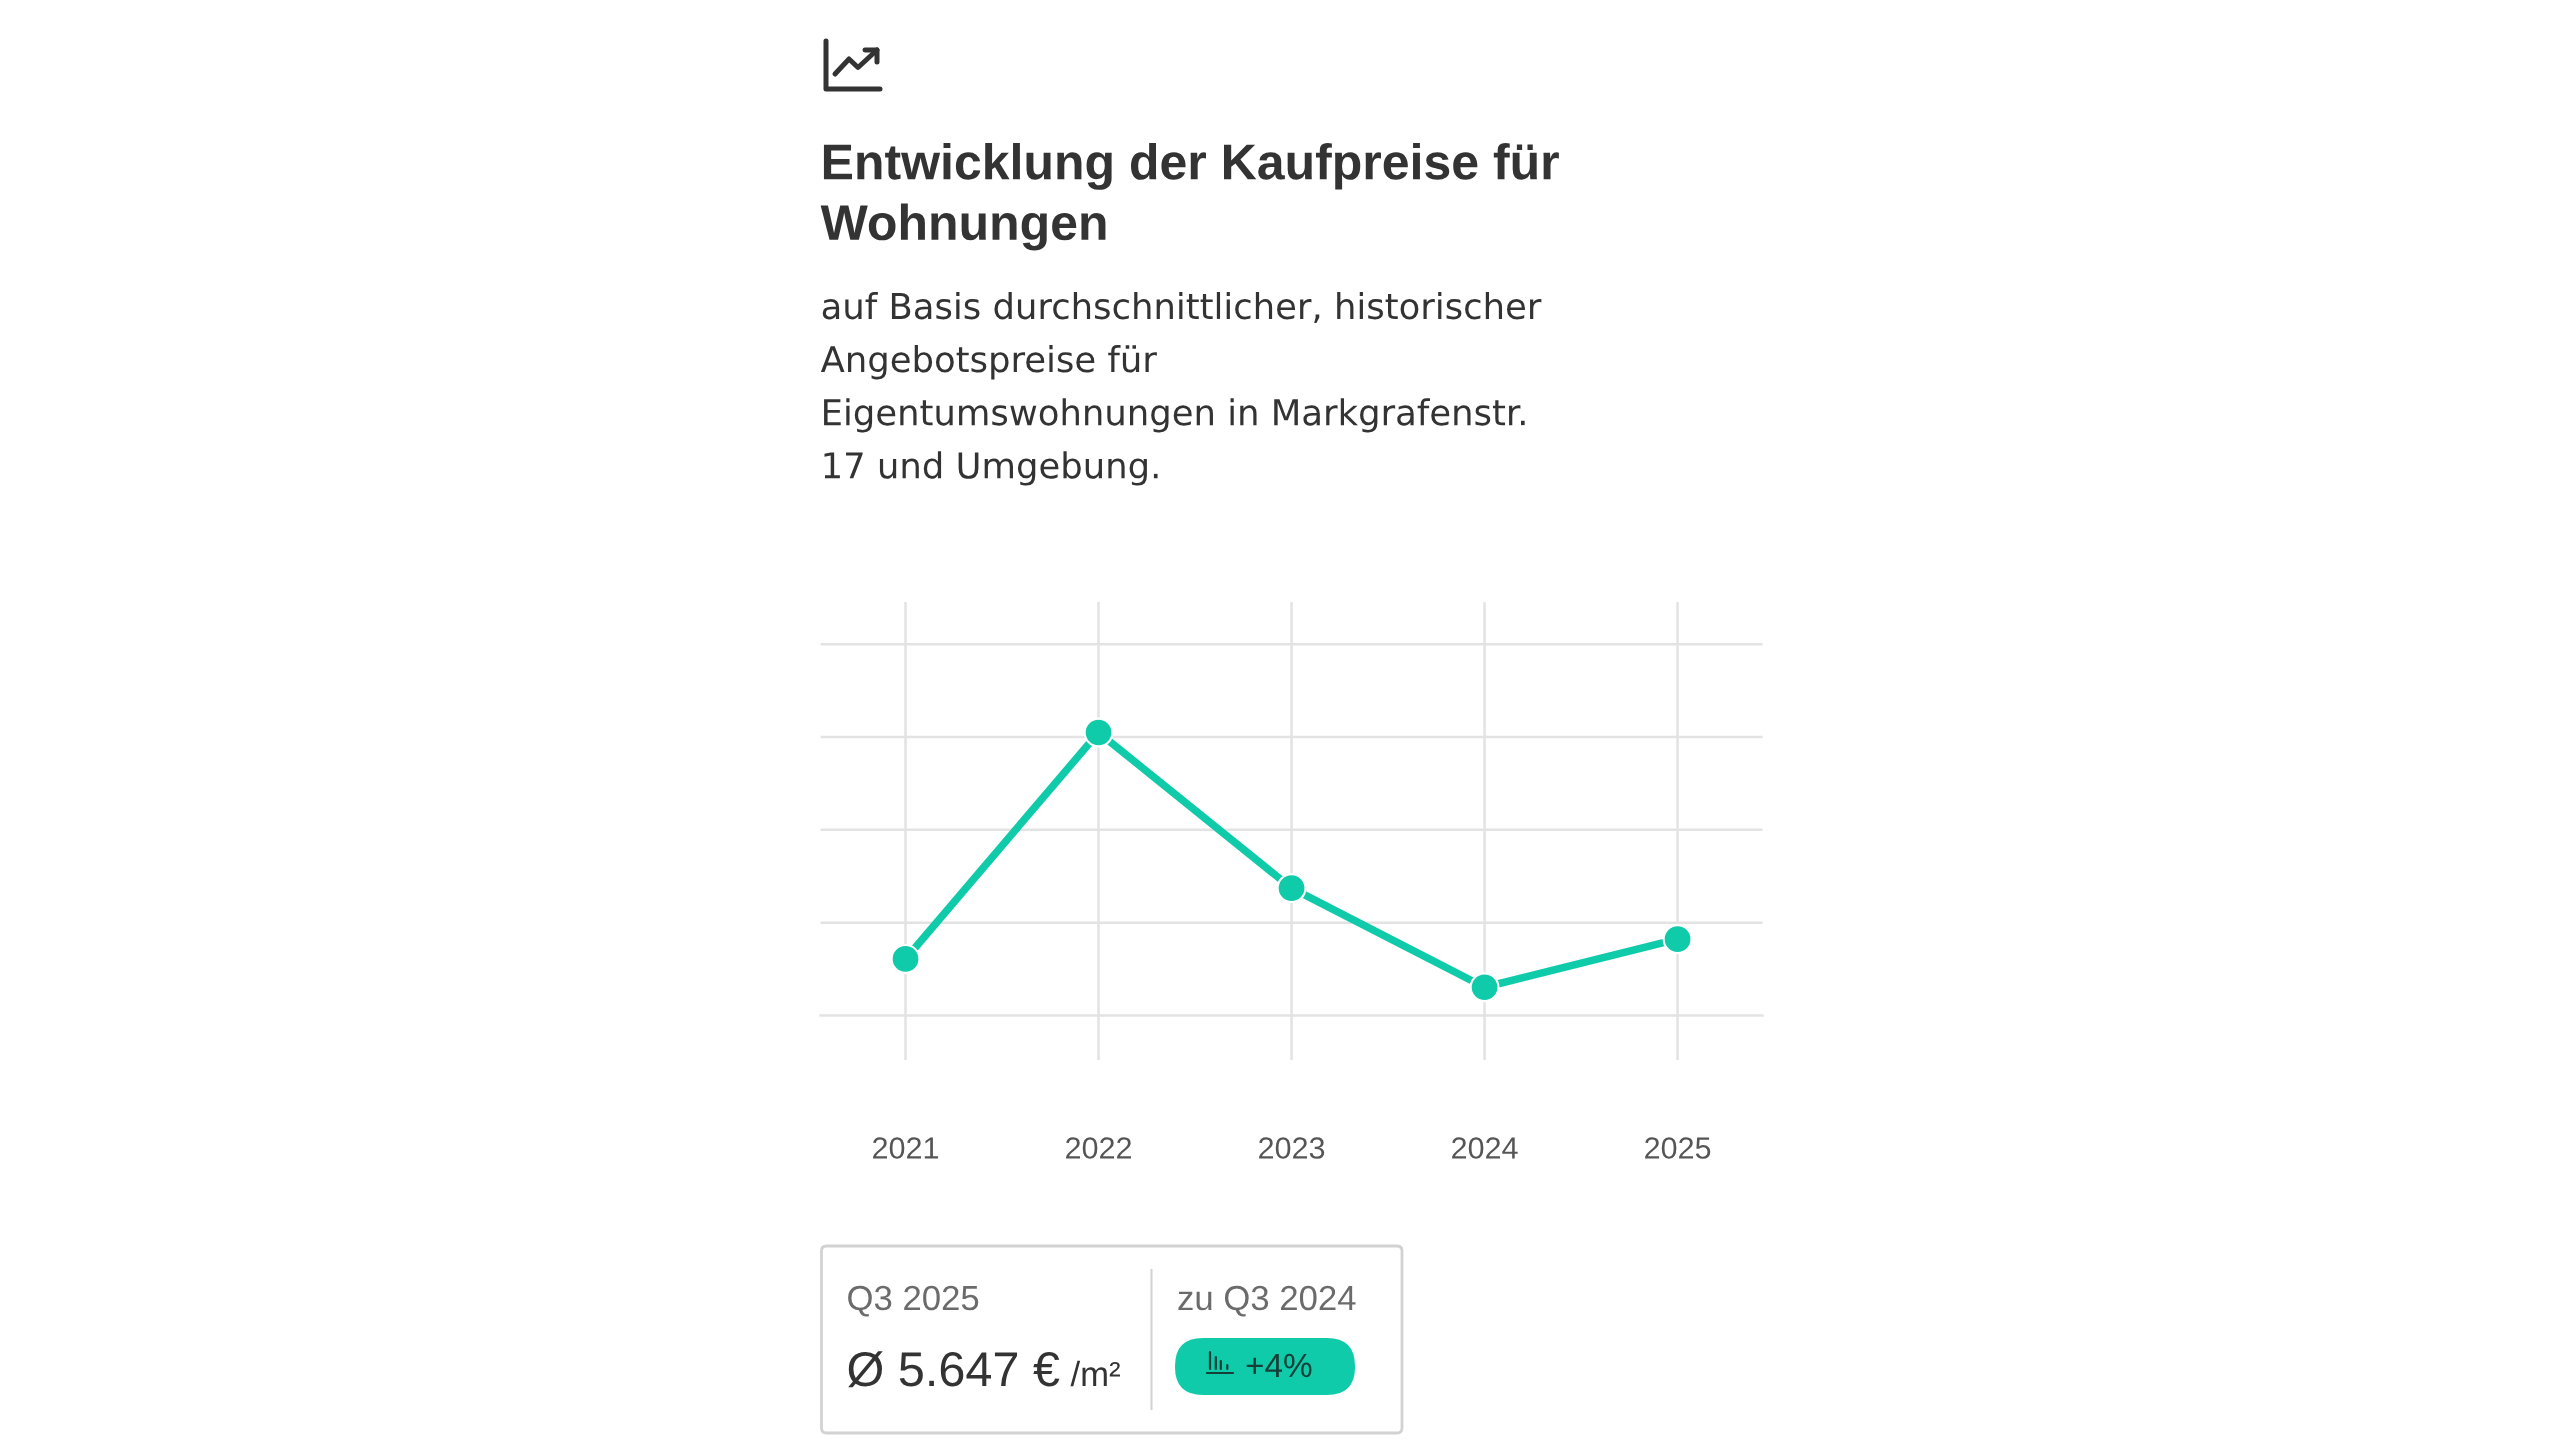 Image resolution: width=2560 pixels, height=1440 pixels. I want to click on x-tick-label: 2021, so click(906, 1148).